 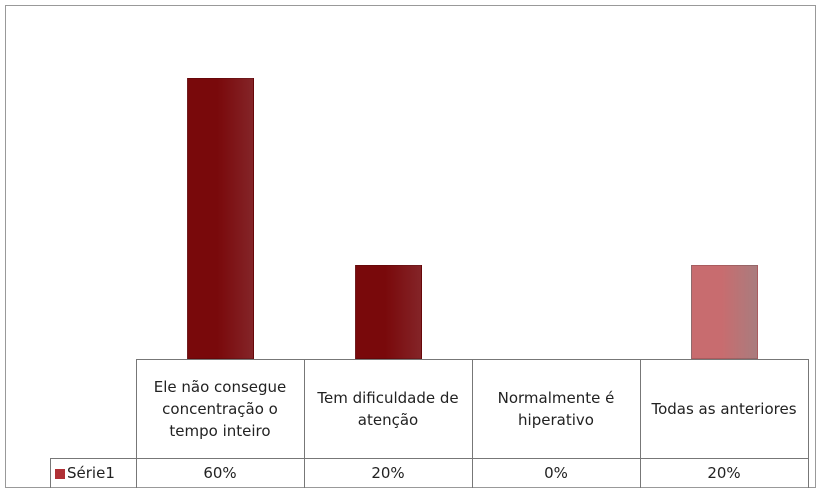 What do you see at coordinates (724, 408) in the screenshot?
I see `category-label: Todas as anteriores` at bounding box center [724, 408].